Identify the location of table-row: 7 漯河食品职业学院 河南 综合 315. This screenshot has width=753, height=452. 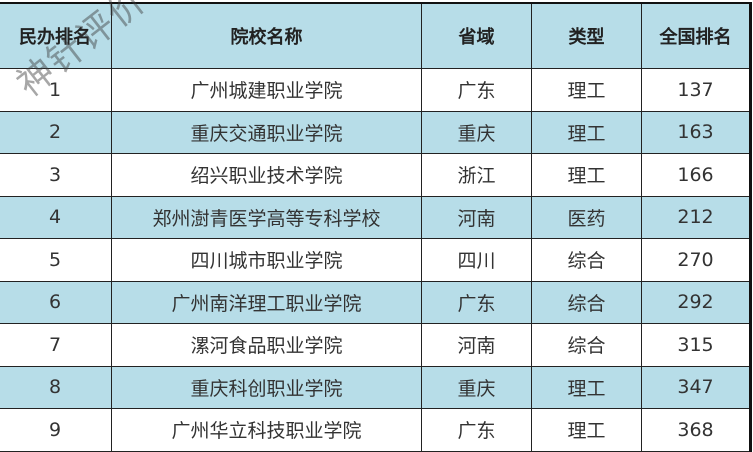
(375, 345).